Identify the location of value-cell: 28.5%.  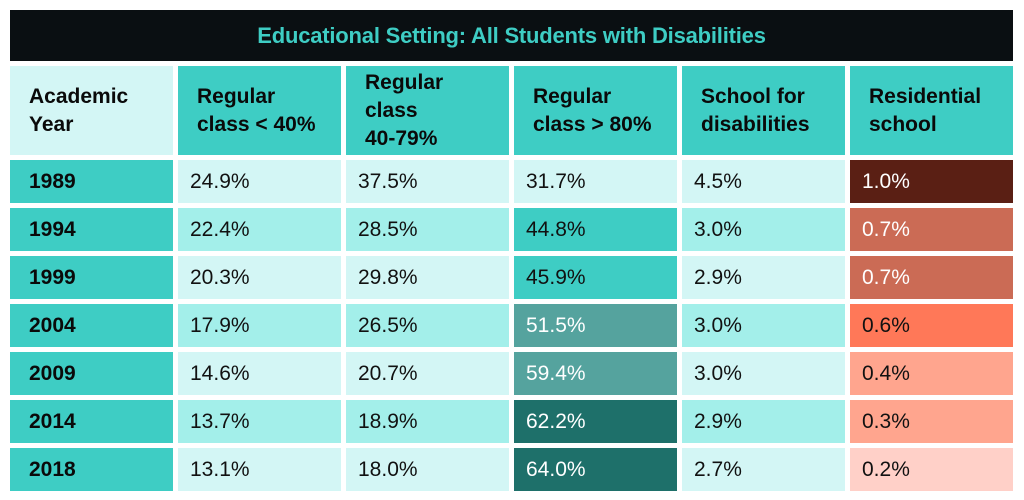
(427, 229).